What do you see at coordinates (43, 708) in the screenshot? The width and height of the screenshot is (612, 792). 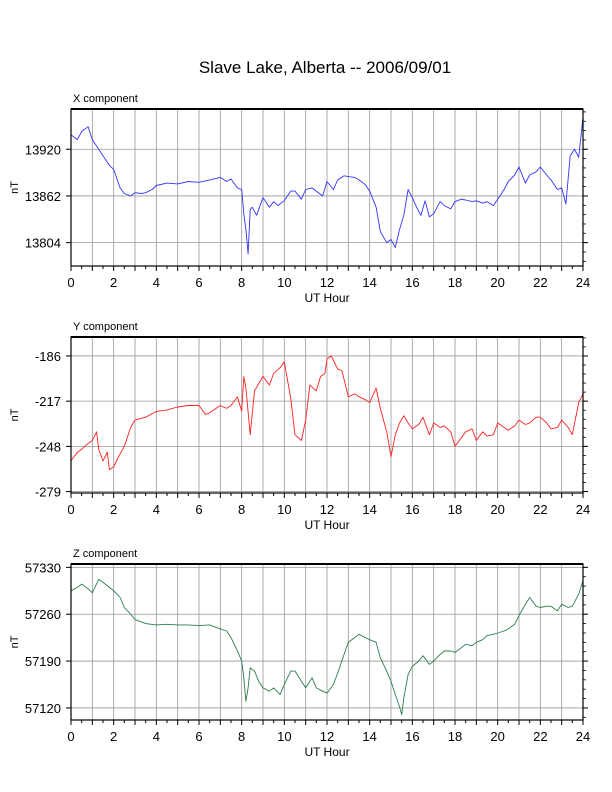 I see `y-tick-label: 57120` at bounding box center [43, 708].